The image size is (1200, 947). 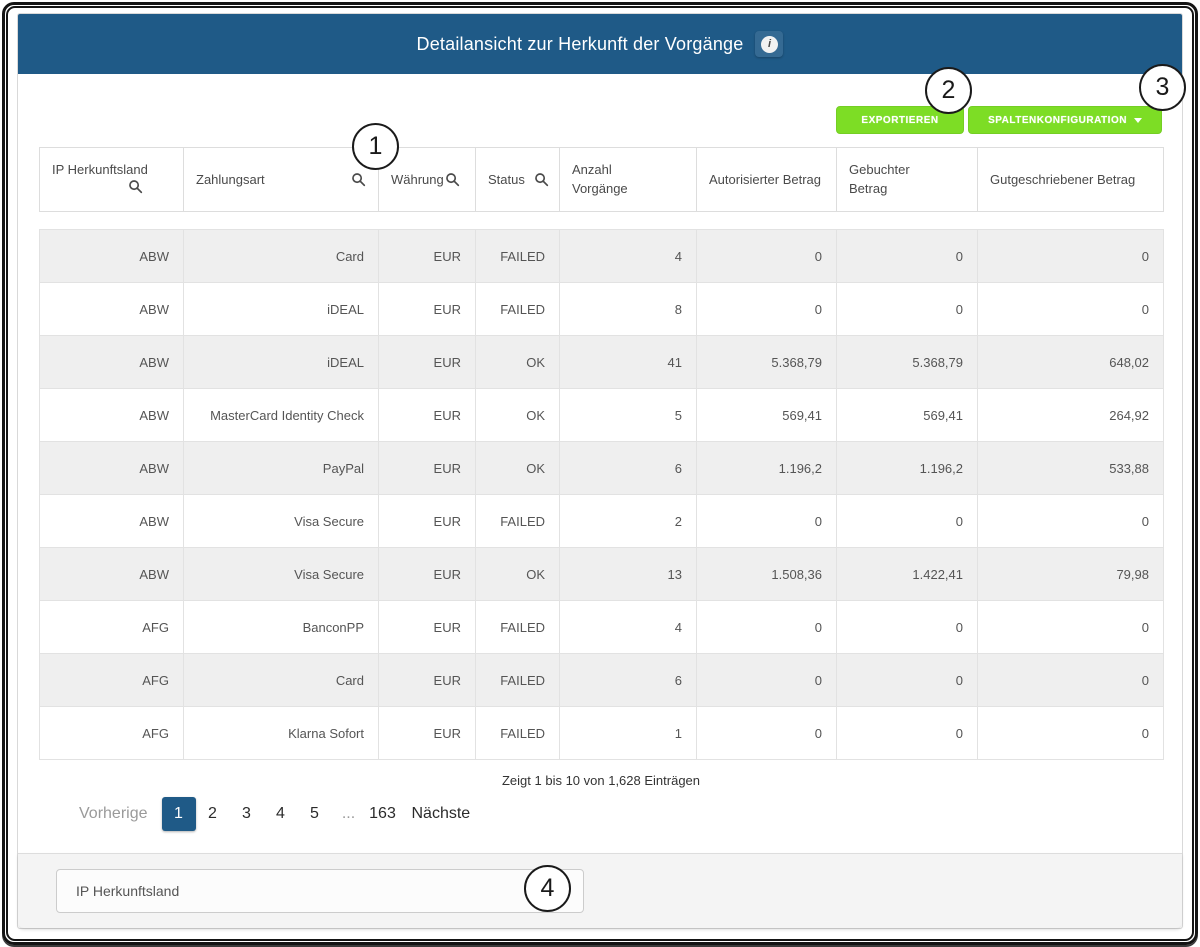 I want to click on table-cell: 264,92, so click(x=1070, y=415).